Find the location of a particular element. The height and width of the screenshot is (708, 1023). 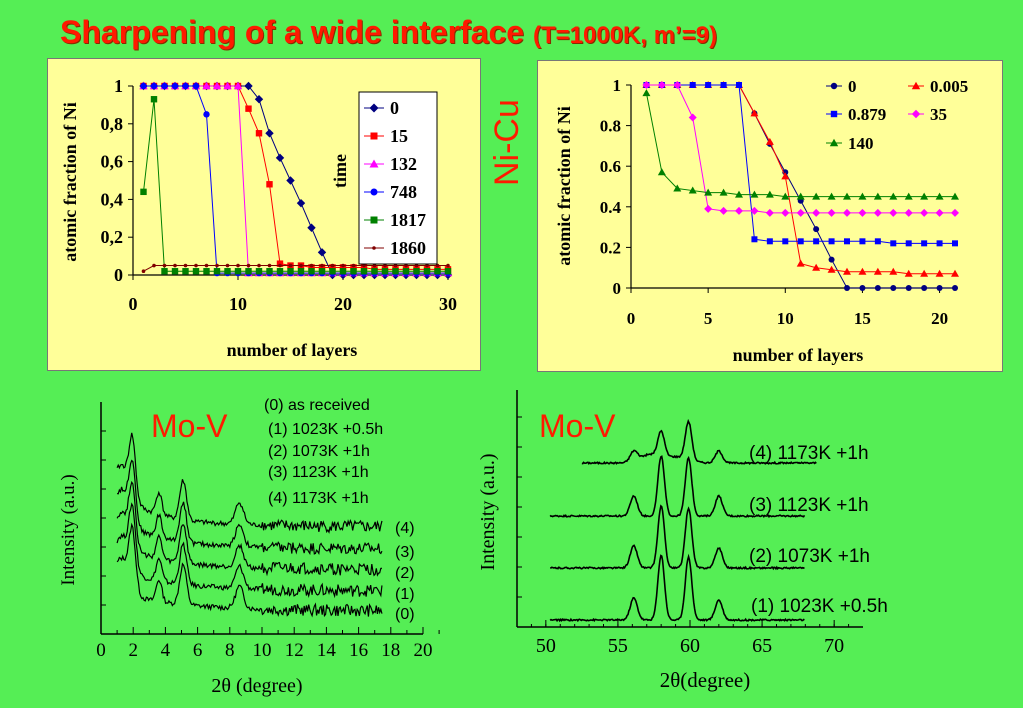

chart1-y-tick-label: 1 is located at coordinates (118, 86).